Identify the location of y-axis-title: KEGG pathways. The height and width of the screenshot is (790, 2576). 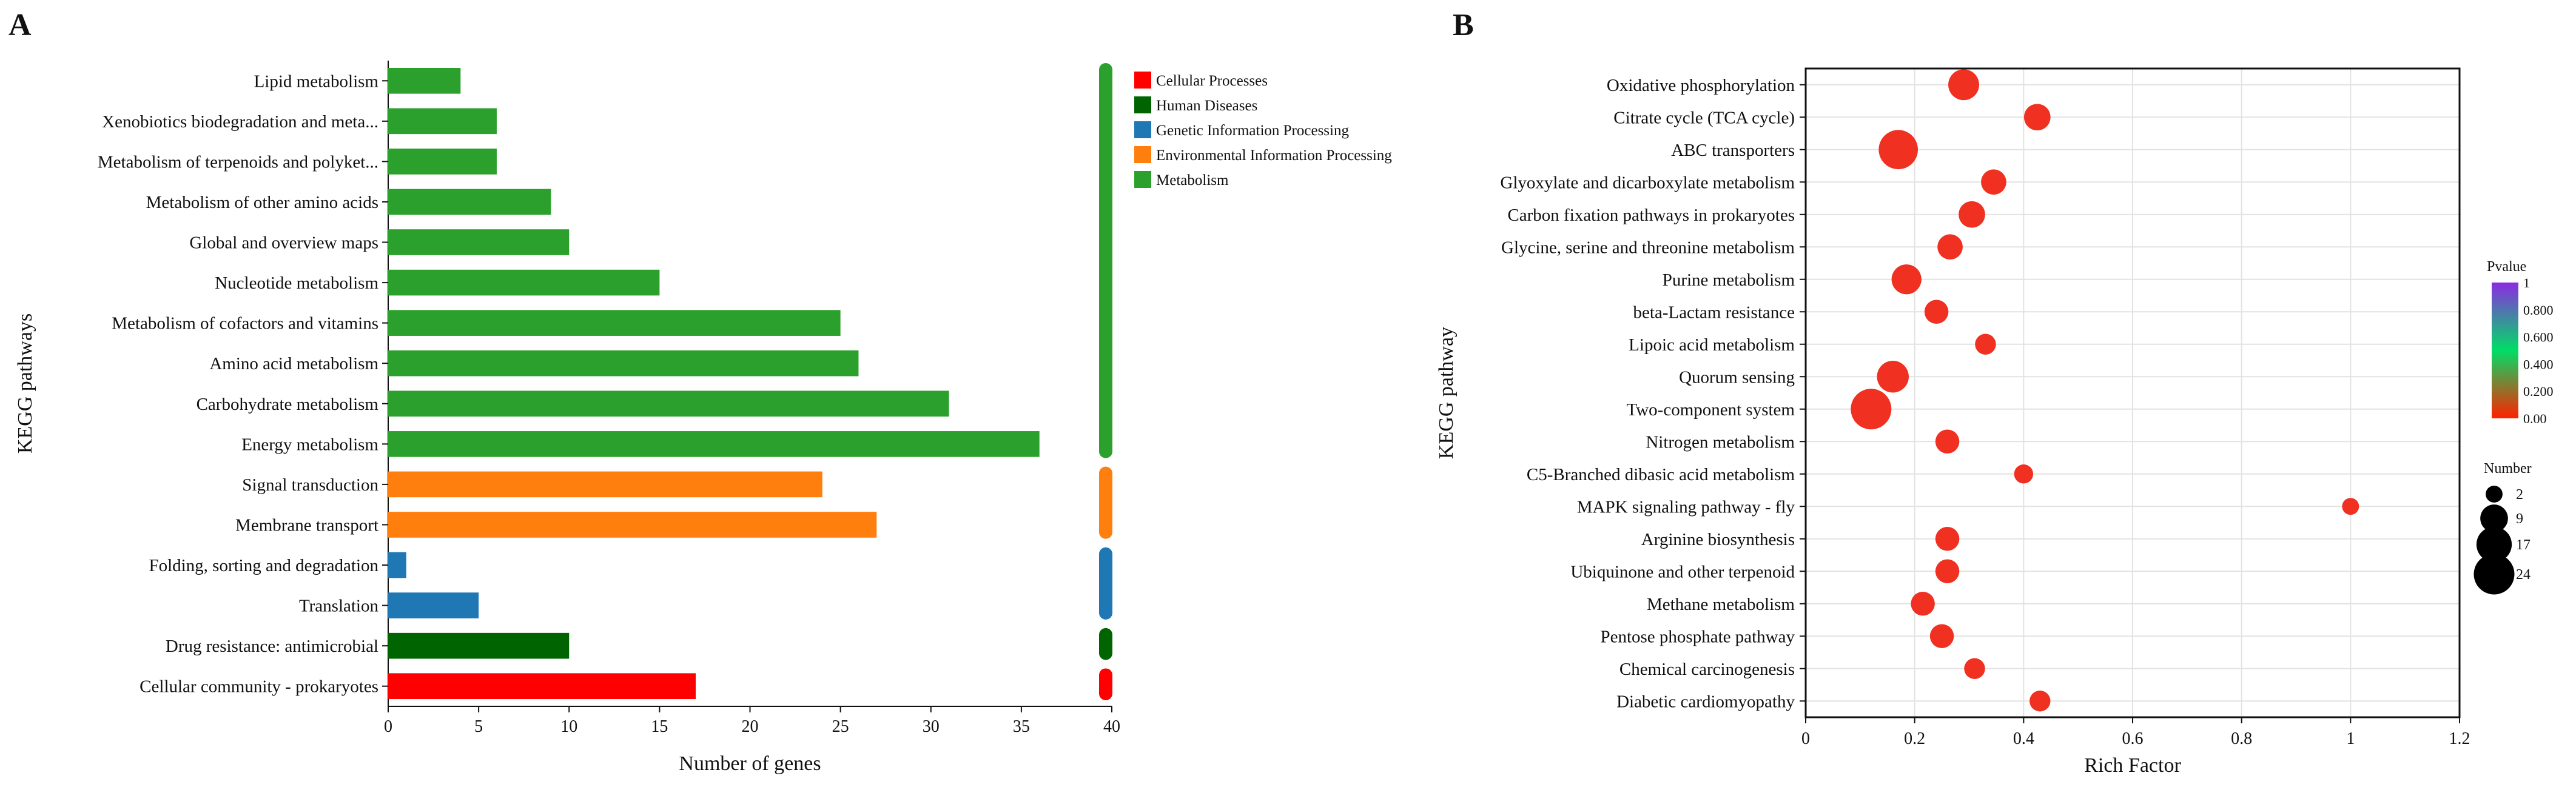
(25, 383).